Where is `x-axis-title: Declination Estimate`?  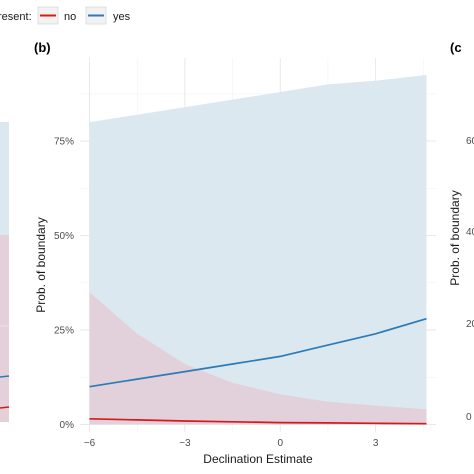 x-axis-title: Declination Estimate is located at coordinates (258, 459).